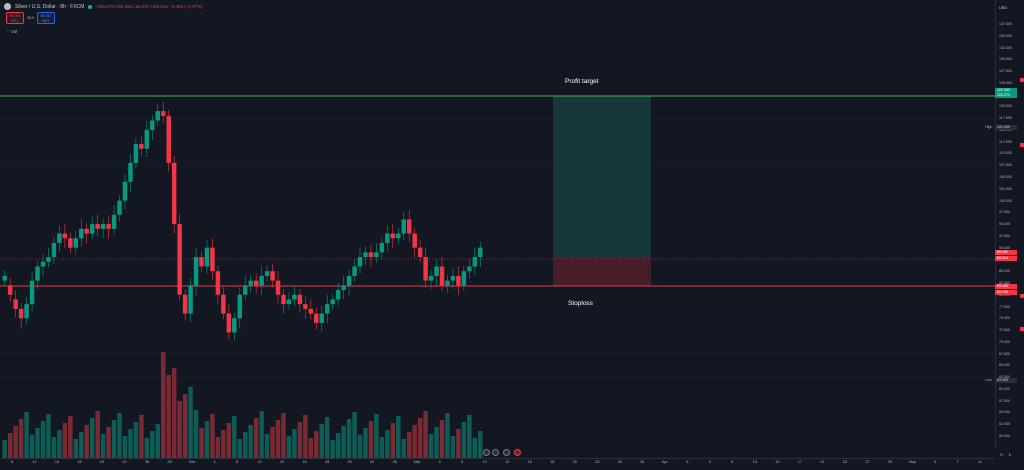  Describe the element at coordinates (1004, 353) in the screenshot. I see `price-tick-label: 67.500` at that location.